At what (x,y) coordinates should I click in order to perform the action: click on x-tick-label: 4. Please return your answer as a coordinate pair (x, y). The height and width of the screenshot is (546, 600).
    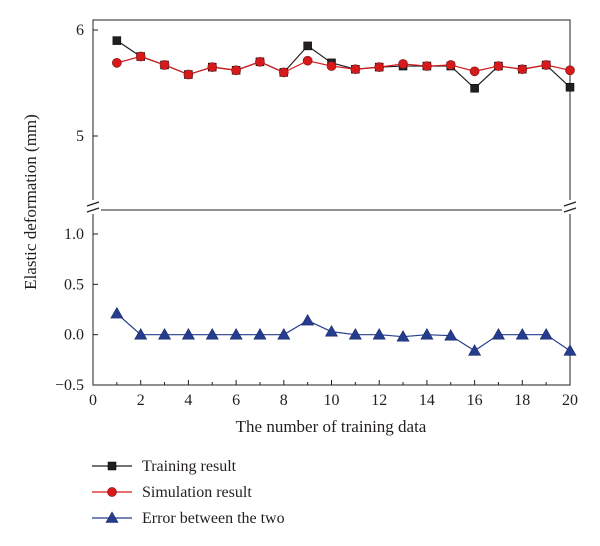
    Looking at the image, I should click on (188, 400).